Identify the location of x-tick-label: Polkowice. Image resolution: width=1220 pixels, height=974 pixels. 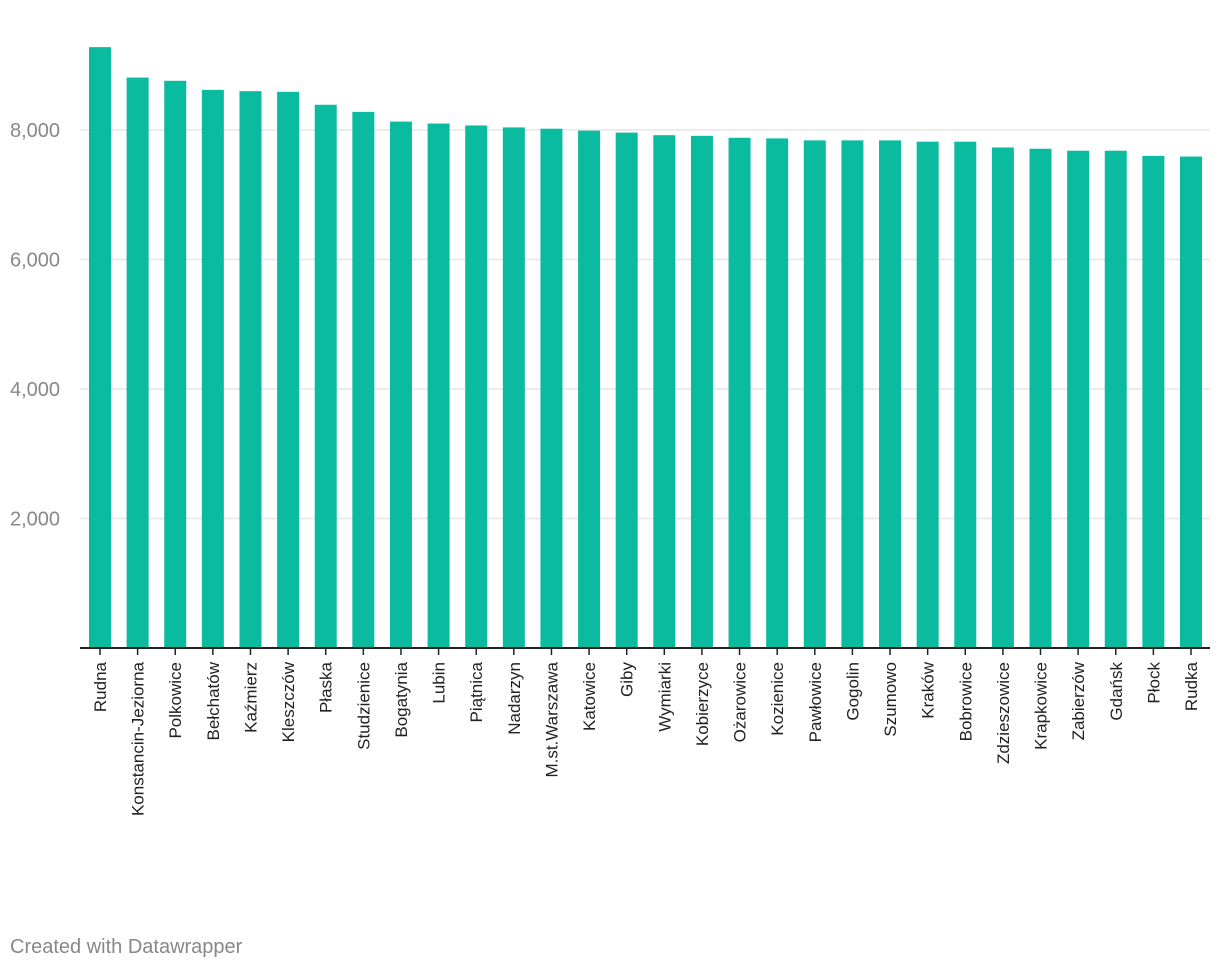
(175, 700).